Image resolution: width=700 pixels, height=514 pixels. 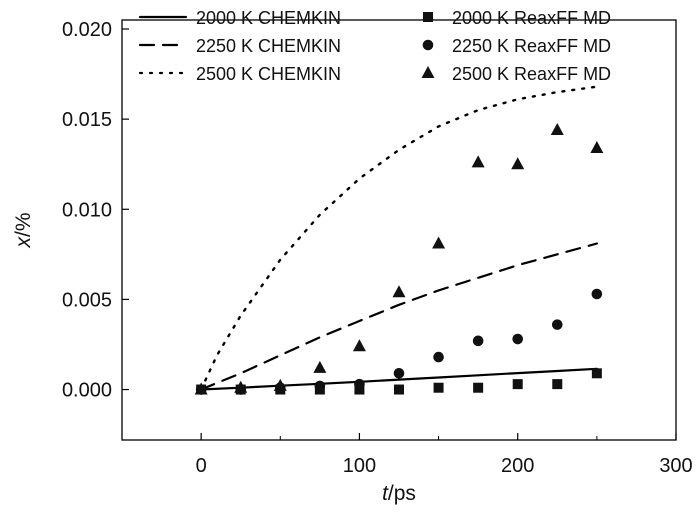 I want to click on legend-label: 2250 K CHEMKIN, so click(x=268, y=46).